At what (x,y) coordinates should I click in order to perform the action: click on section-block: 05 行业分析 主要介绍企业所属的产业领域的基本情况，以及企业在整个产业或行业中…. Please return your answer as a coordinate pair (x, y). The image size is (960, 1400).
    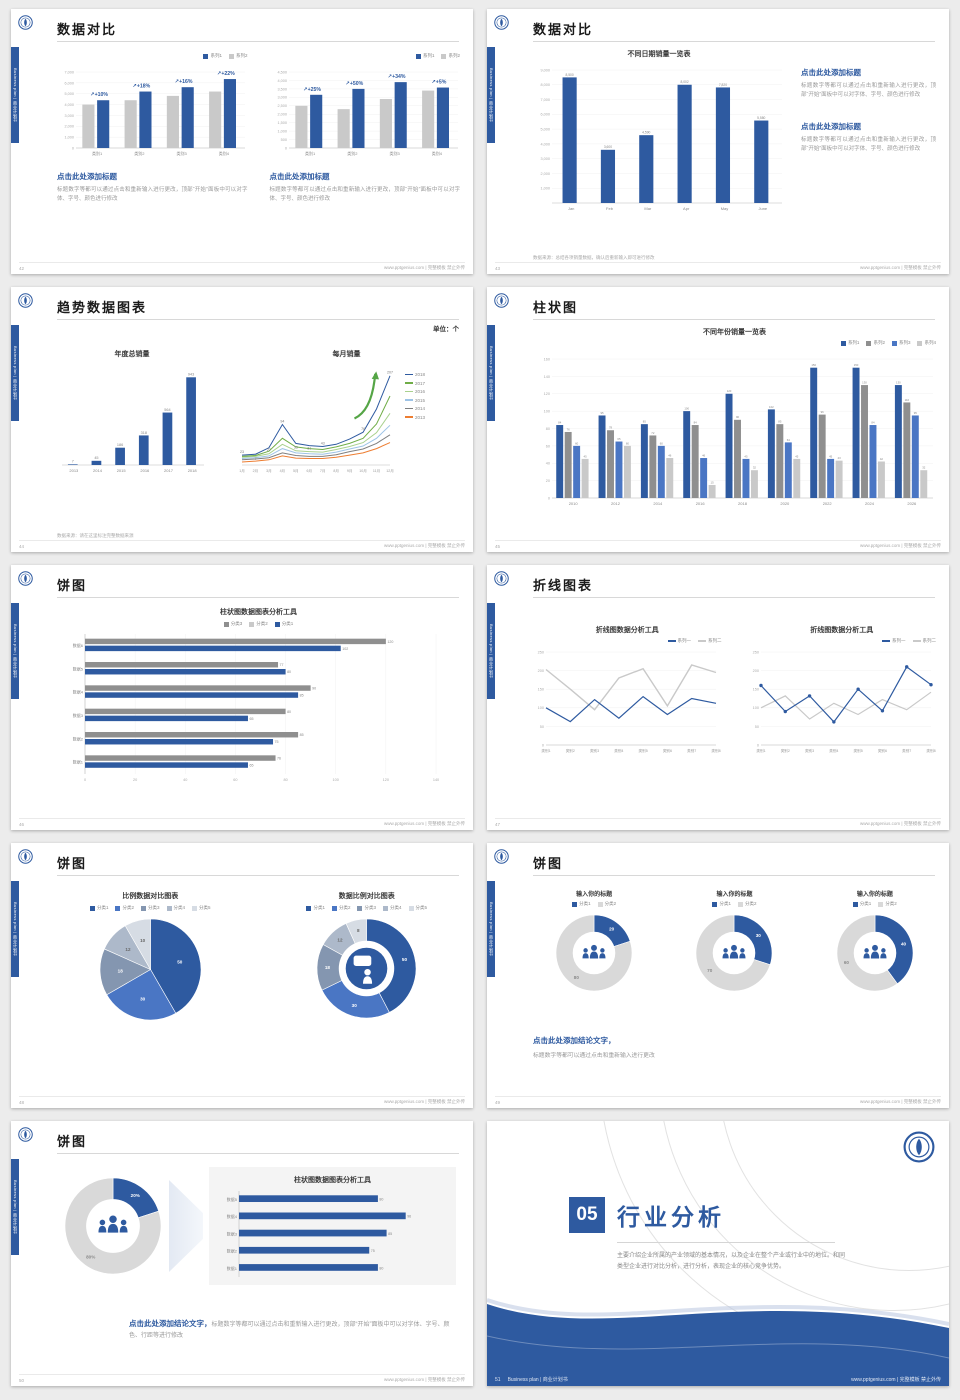
    Looking at the image, I should click on (739, 1235).